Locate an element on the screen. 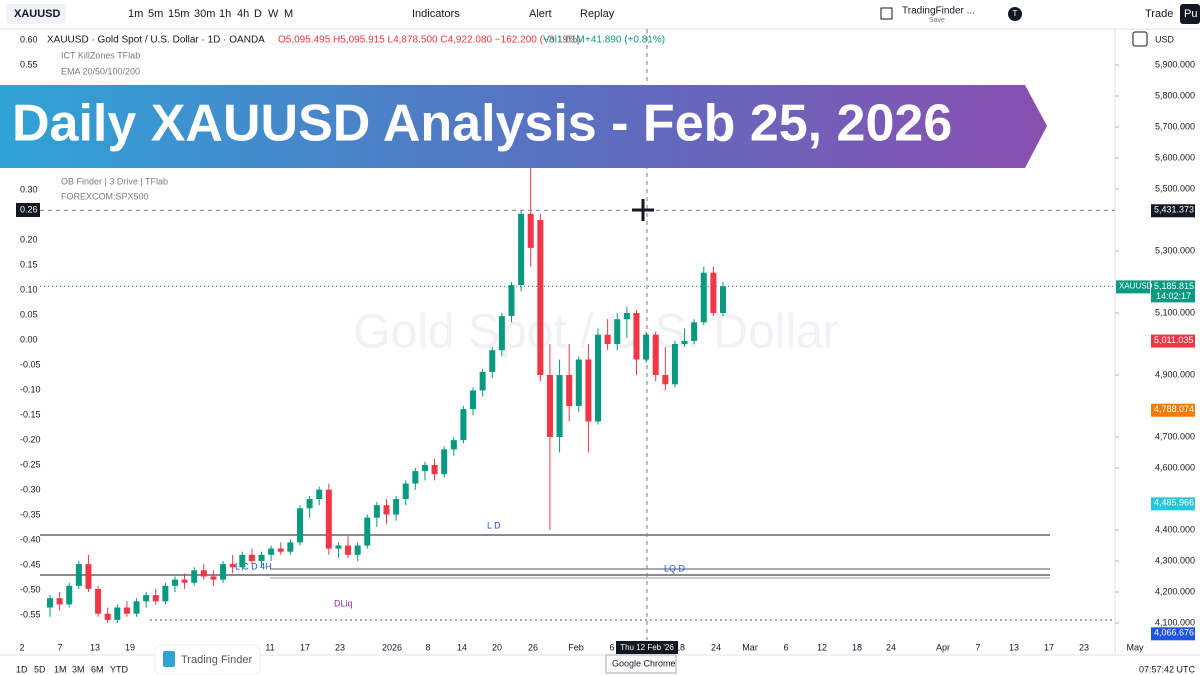  price-tick-label: 4,400.000 is located at coordinates (1175, 529).